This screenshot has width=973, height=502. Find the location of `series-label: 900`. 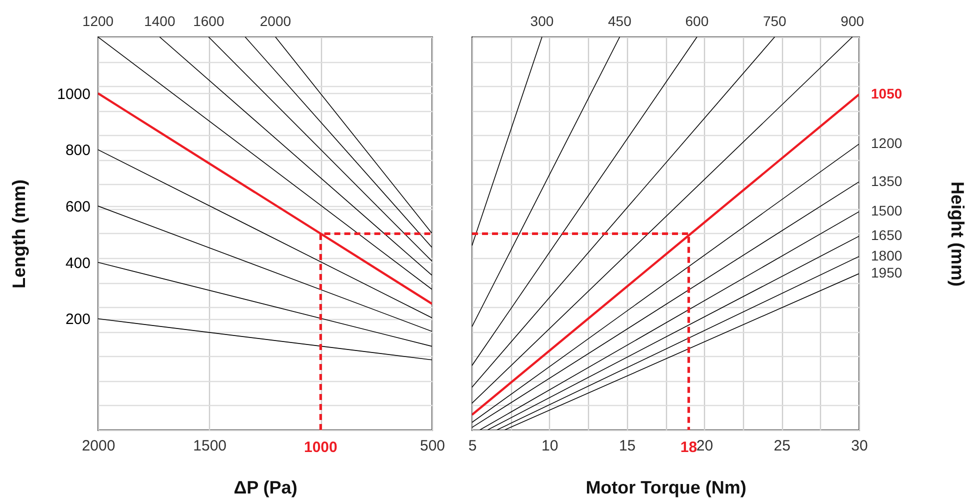

series-label: 900 is located at coordinates (852, 21).